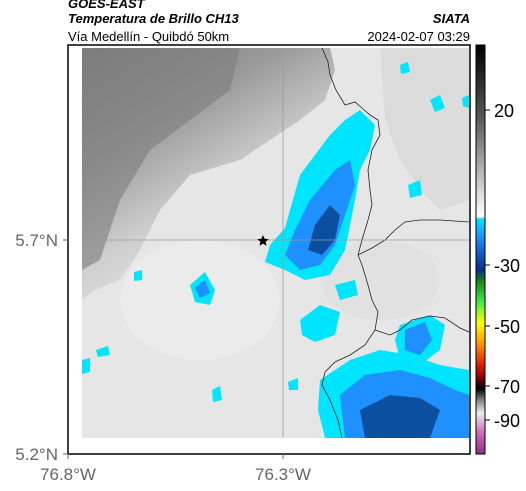 This screenshot has width=526, height=491. What do you see at coordinates (497, 249) in the screenshot?
I see `colorbar: 20 -30 -50 -70 -90` at bounding box center [497, 249].